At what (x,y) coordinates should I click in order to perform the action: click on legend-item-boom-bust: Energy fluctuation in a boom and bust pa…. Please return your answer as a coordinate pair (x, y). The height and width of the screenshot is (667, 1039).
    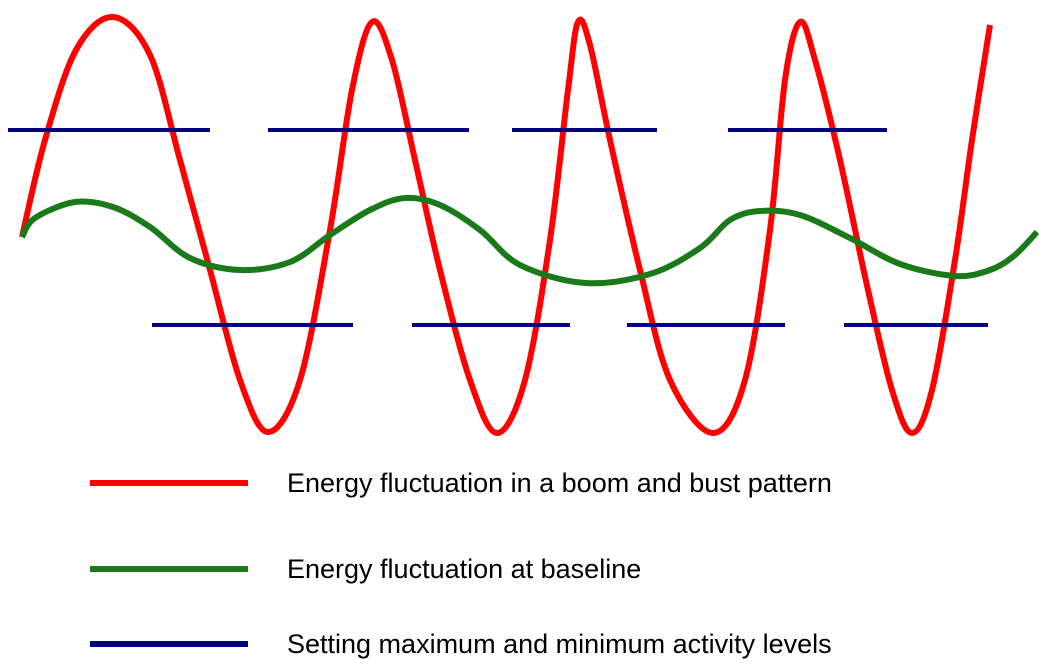
    Looking at the image, I should click on (540, 486).